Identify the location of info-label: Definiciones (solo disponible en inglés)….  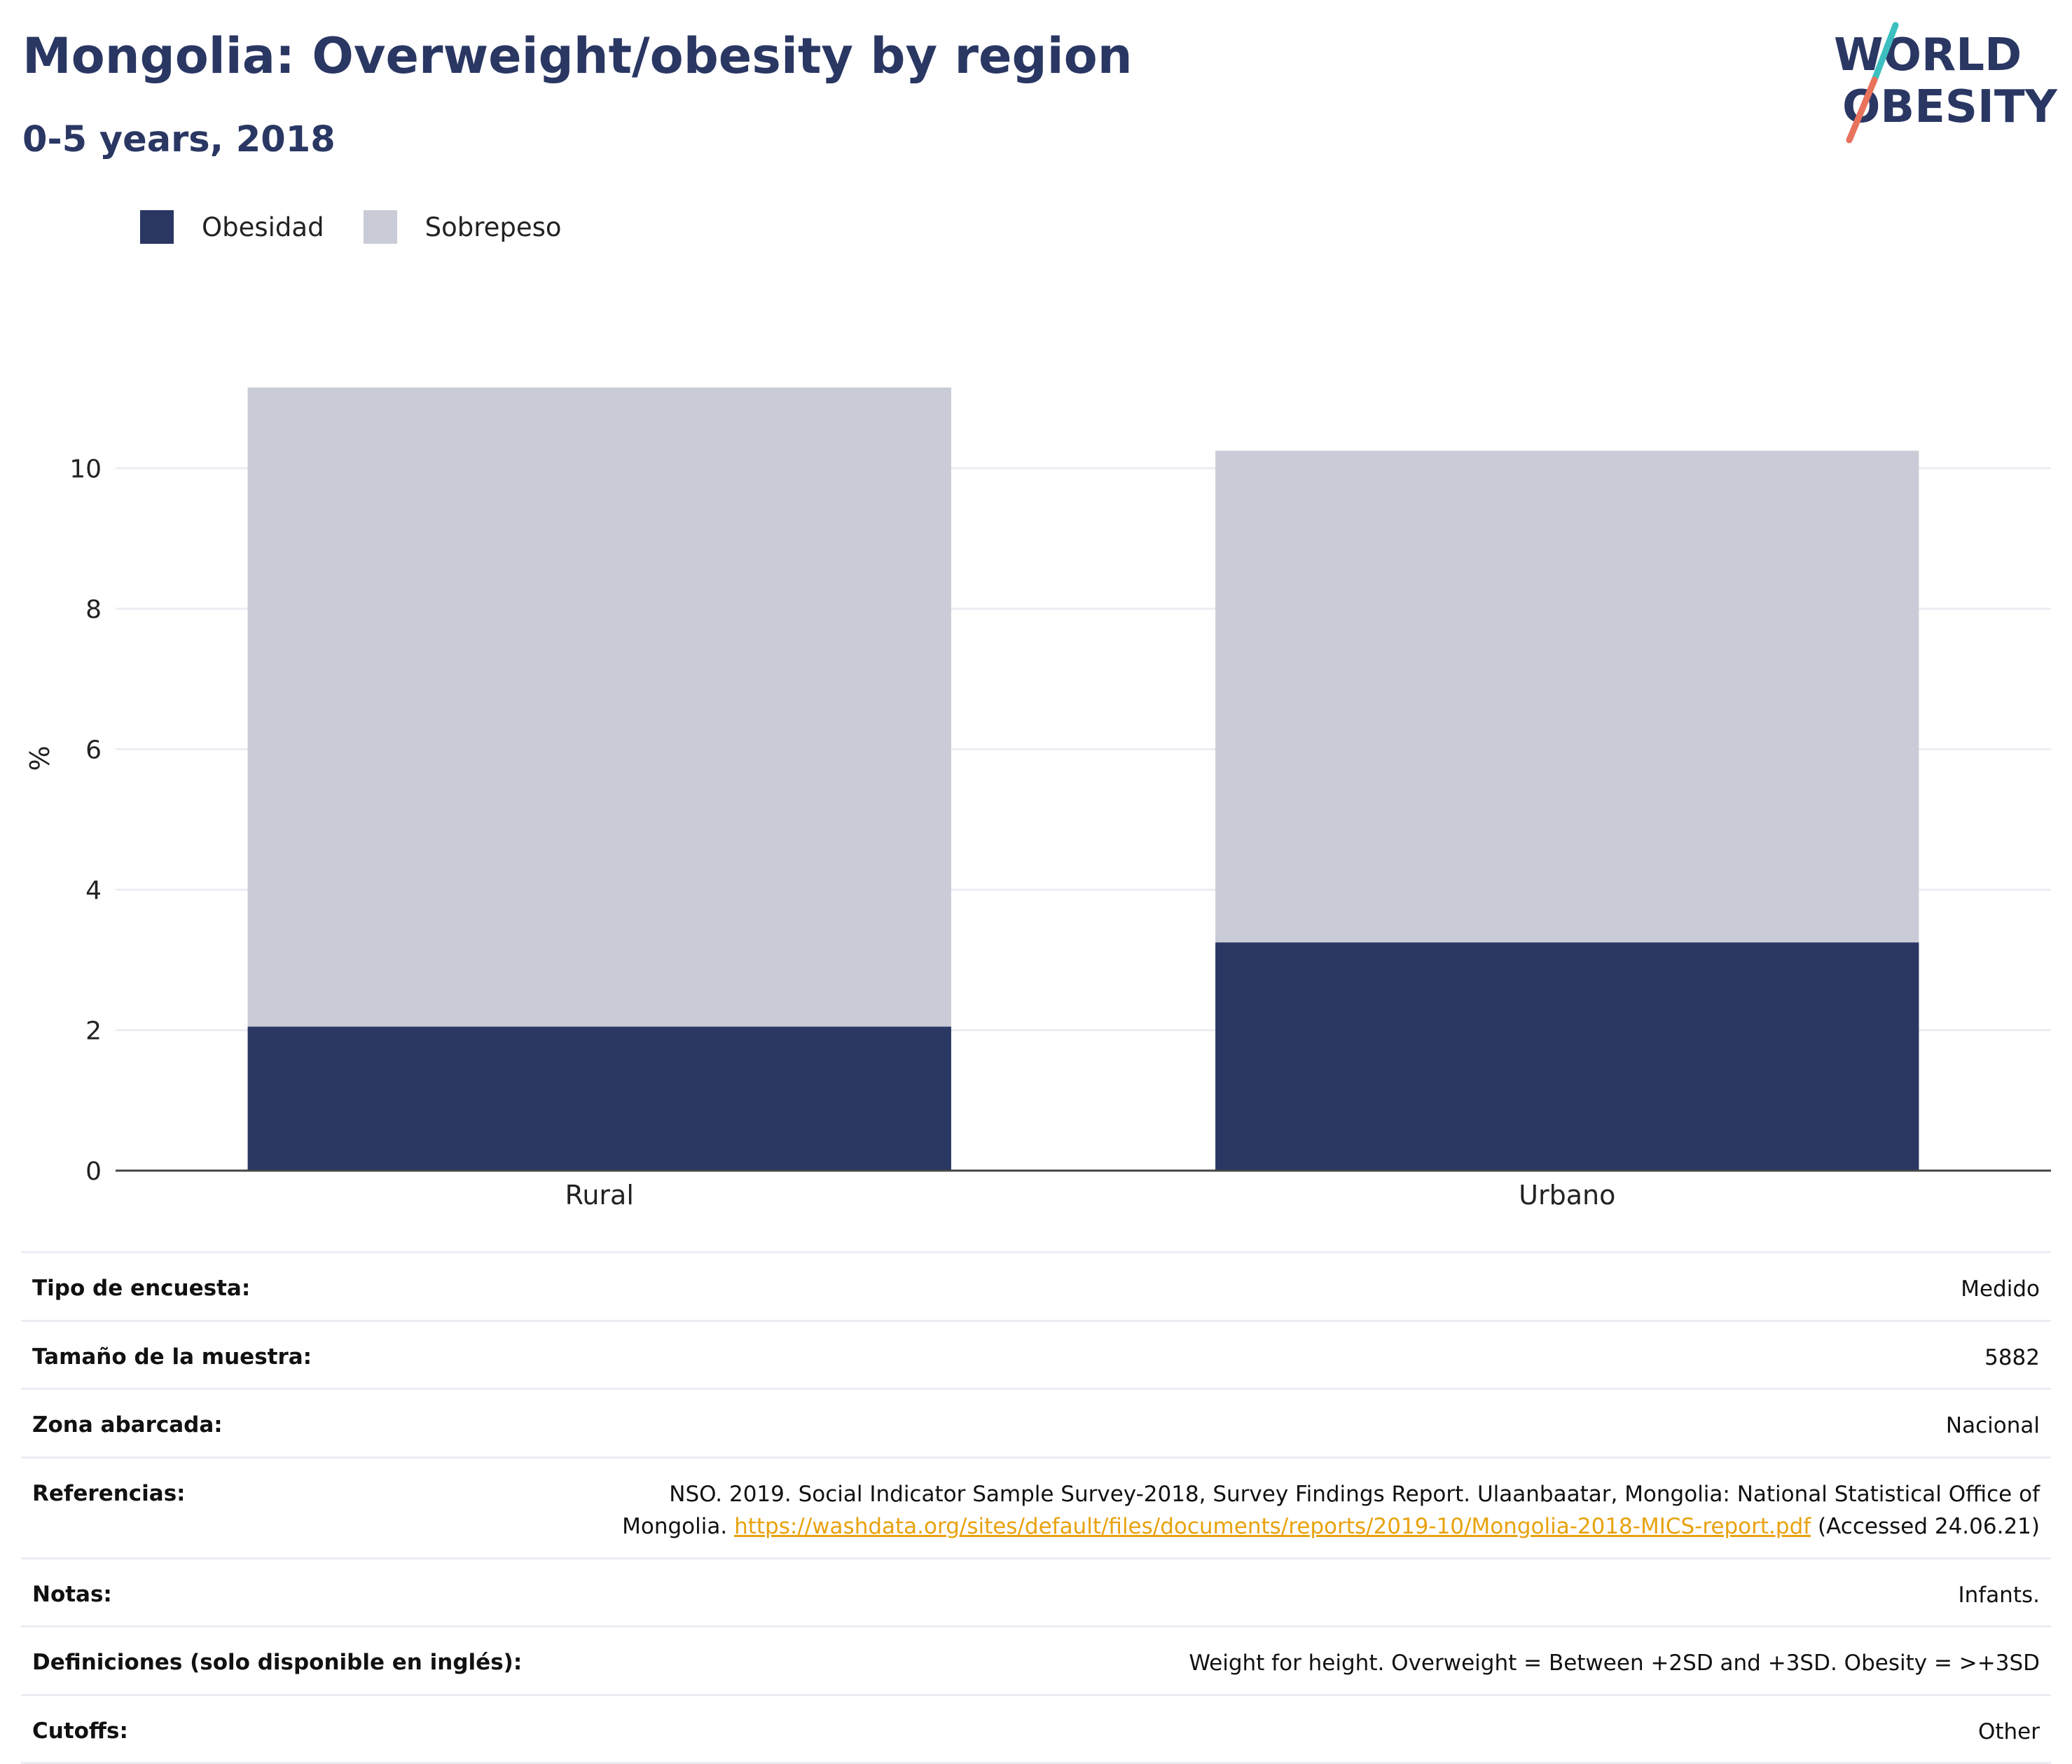
(277, 1663).